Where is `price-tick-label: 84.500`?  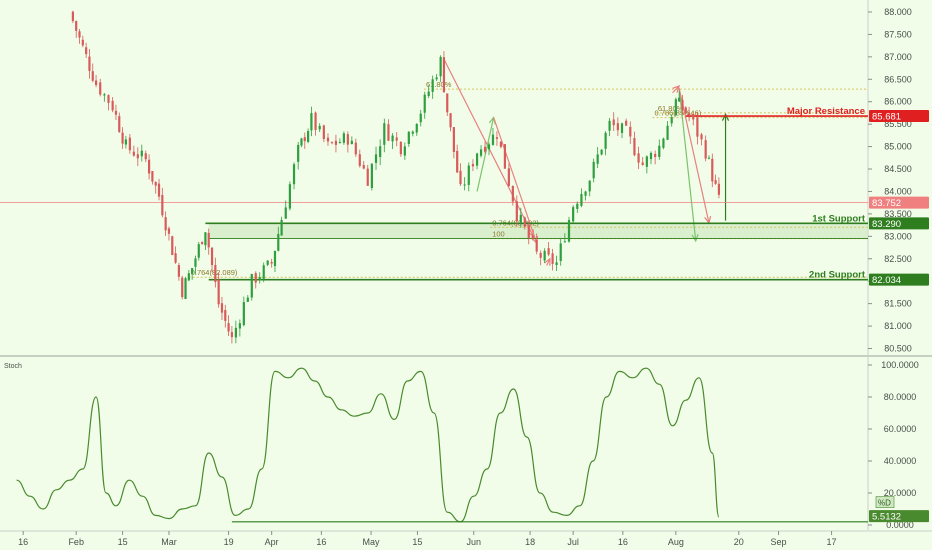 price-tick-label: 84.500 is located at coordinates (898, 169).